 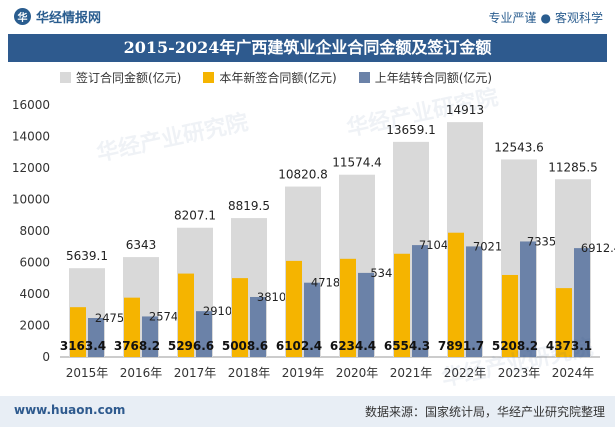 I want to click on legend: 签订合同金额(亿元) 本年新签合同额(亿元) 上年结转合同额(亿元), so click(x=276, y=77).